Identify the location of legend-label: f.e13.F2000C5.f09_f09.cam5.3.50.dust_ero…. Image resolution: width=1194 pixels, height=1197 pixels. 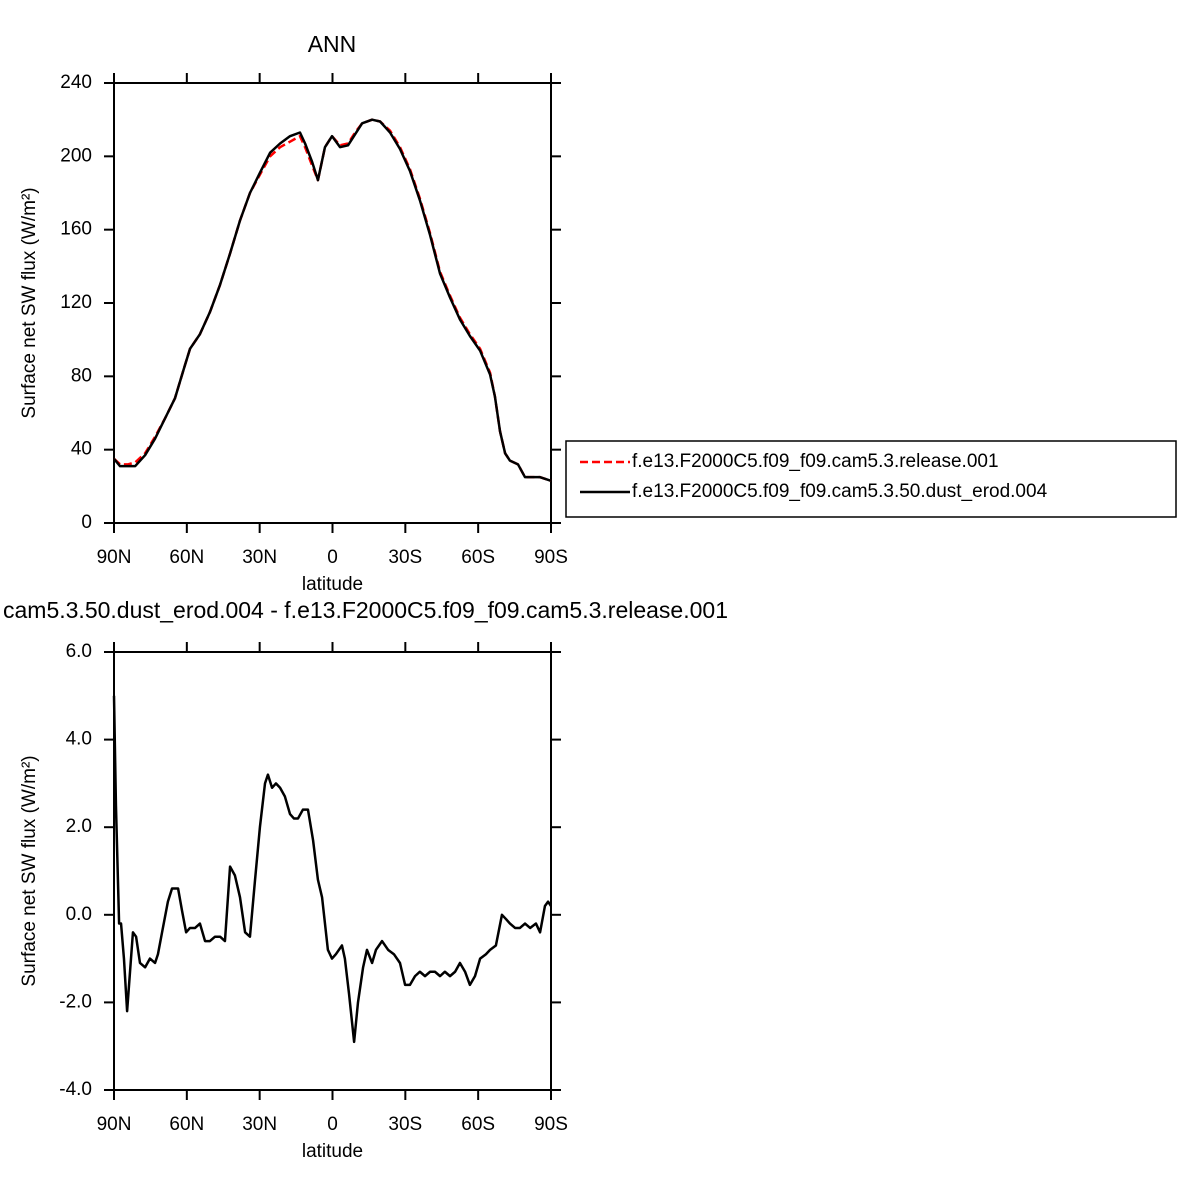
(840, 491).